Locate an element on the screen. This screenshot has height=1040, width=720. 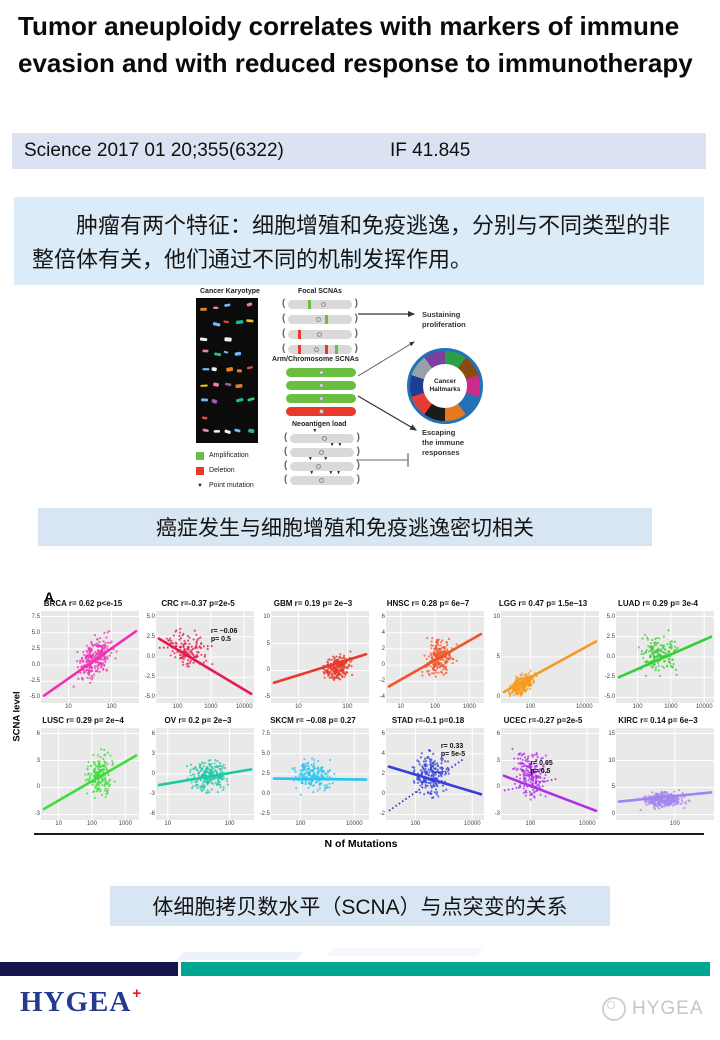
x-tick-labels: 100 is located at coordinates (674, 824).